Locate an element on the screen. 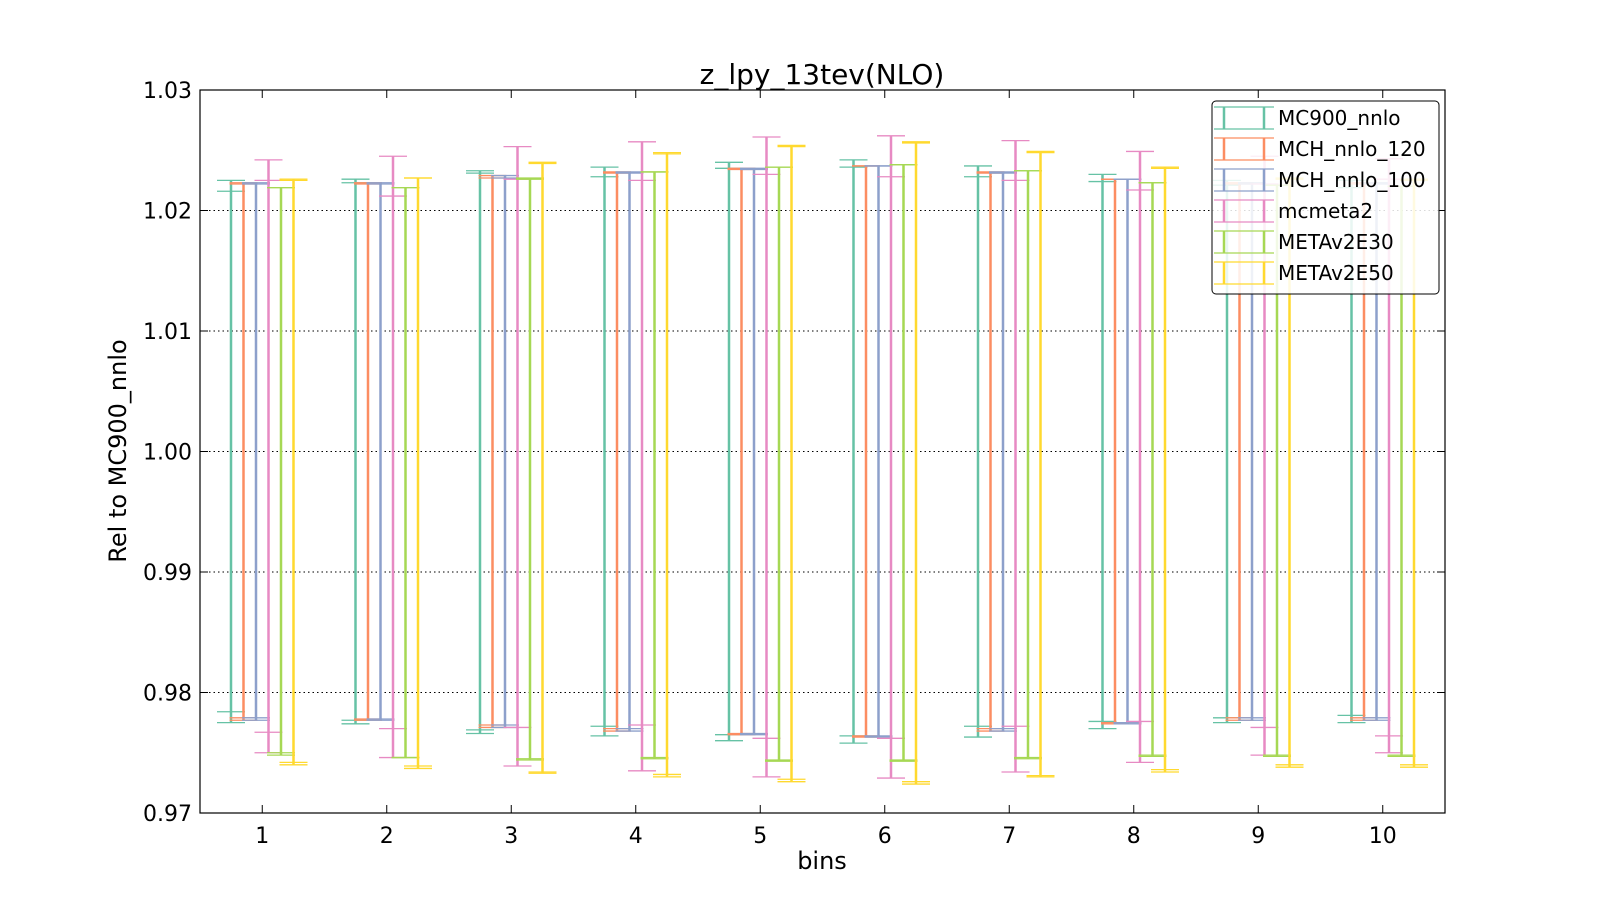 Image resolution: width=1600 pixels, height=904 pixels. legend-item: METAv2E50 is located at coordinates (1304, 273).